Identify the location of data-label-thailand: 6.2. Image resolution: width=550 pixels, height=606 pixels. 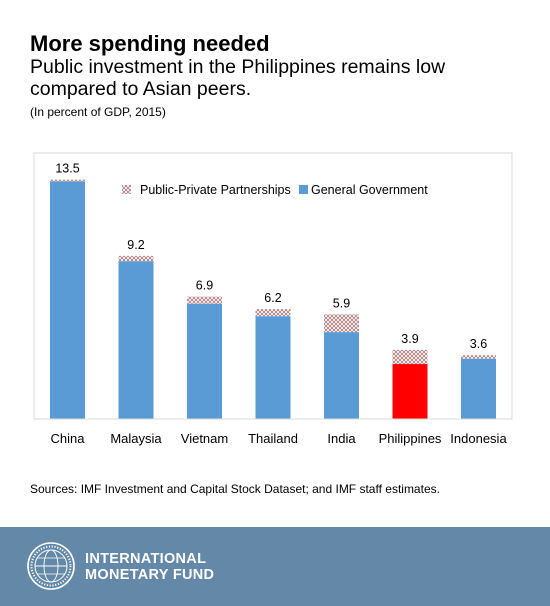
(272, 298).